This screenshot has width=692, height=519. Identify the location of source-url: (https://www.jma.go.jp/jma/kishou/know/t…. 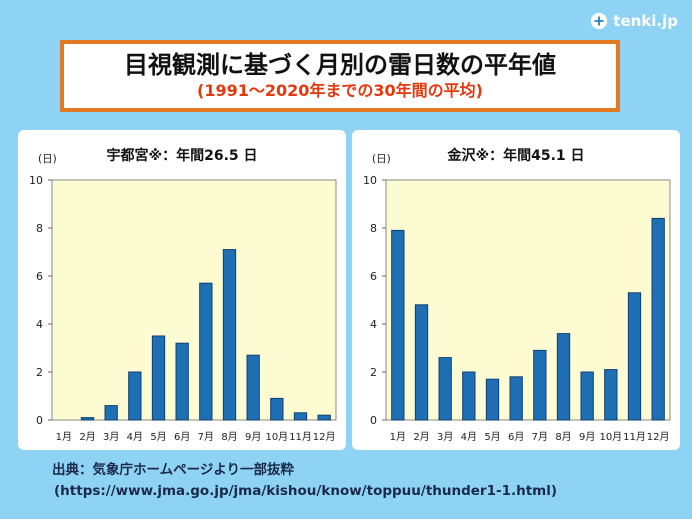
(306, 491).